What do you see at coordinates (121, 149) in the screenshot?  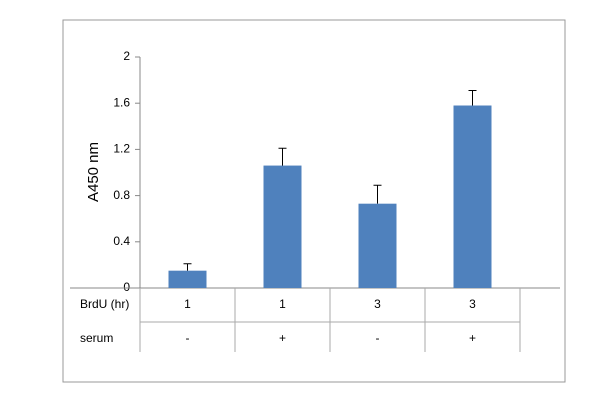 I see `y-tick-label: 1.2` at bounding box center [121, 149].